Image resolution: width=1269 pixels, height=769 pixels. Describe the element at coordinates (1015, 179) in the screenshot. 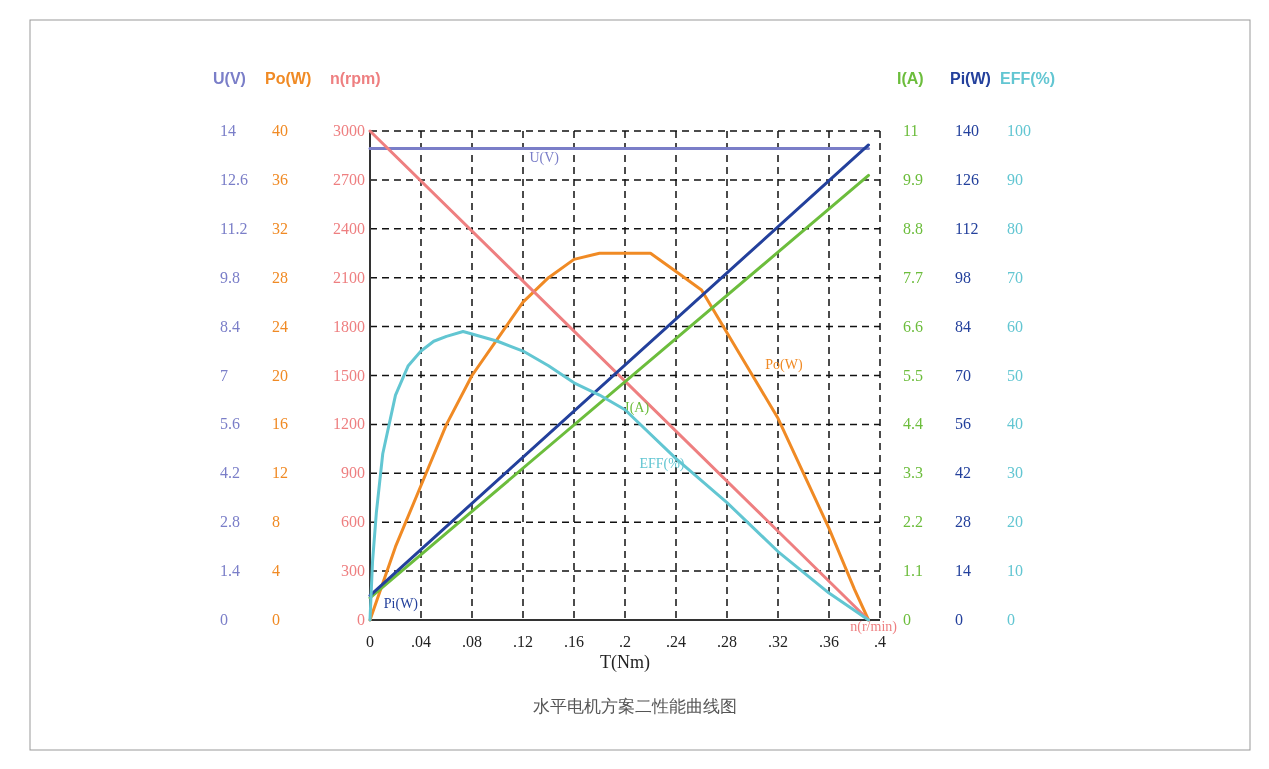

I see `y3-tick-label: 90` at that location.